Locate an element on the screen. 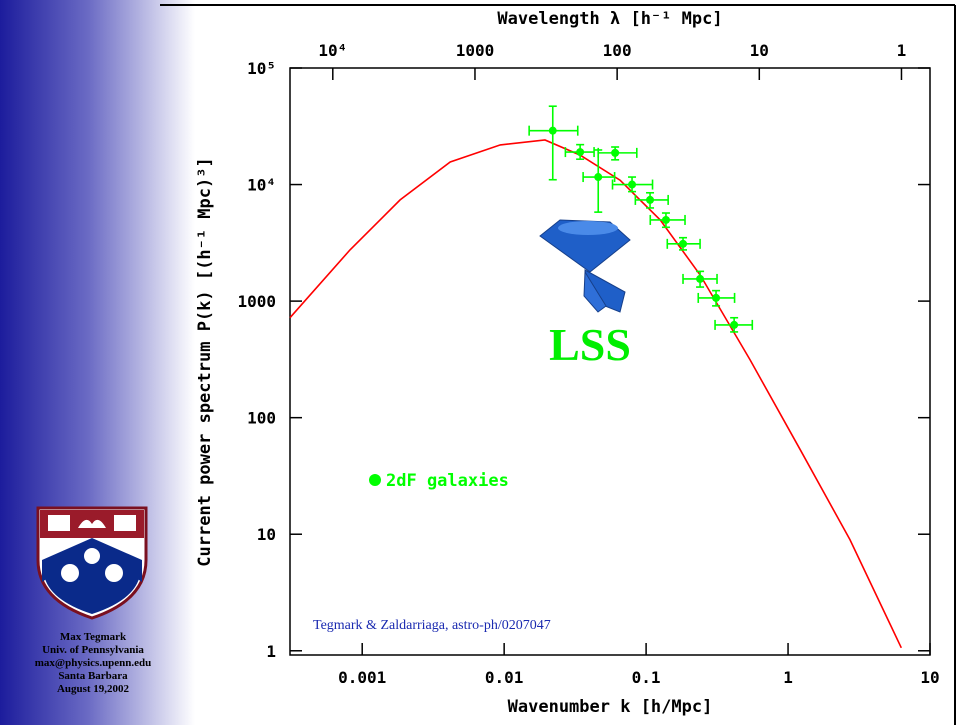 The width and height of the screenshot is (959, 725). y-tick-label: 100 is located at coordinates (261, 418).